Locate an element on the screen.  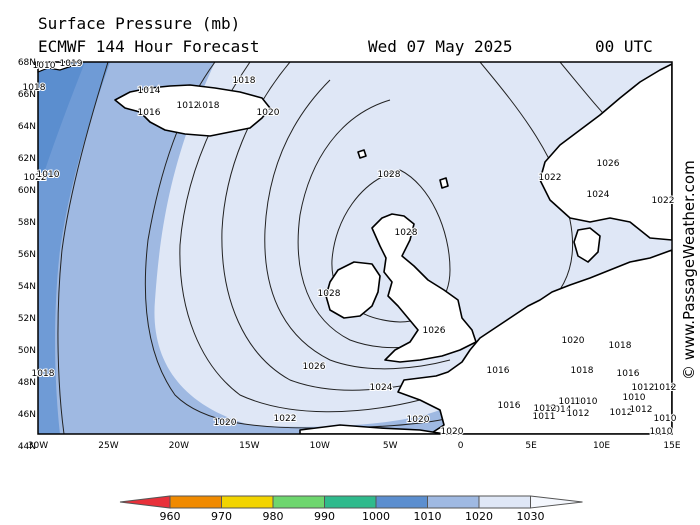
colorbar-tick-label: 1000 is located at coordinates (376, 516).